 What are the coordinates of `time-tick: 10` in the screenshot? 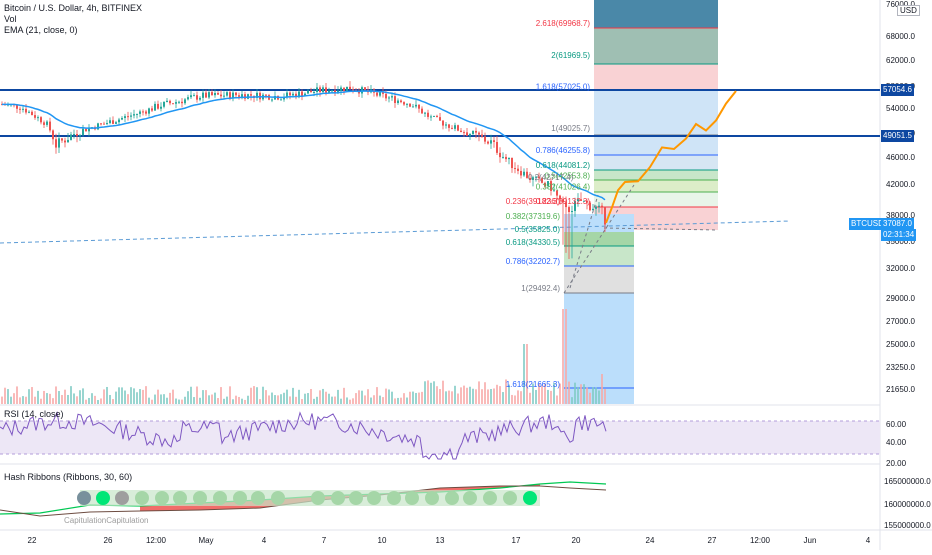 It's located at (382, 540).